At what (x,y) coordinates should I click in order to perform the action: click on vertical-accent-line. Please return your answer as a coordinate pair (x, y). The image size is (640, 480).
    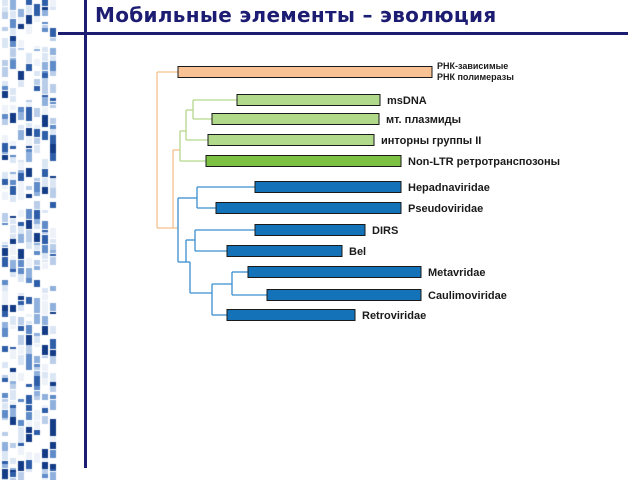
    Looking at the image, I should click on (85, 234).